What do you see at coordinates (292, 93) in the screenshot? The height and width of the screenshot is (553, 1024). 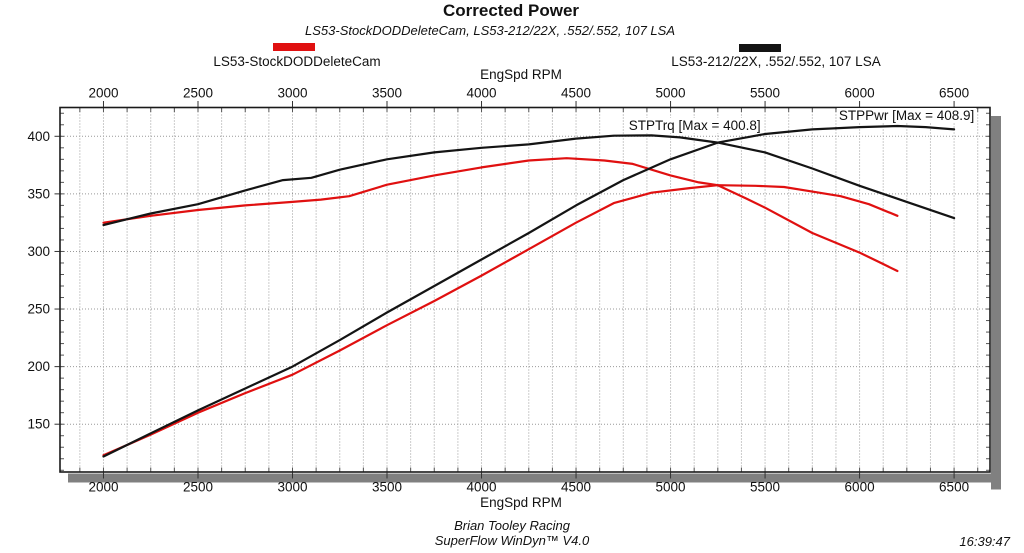 I see `x-tick-label-top: 3000` at bounding box center [292, 93].